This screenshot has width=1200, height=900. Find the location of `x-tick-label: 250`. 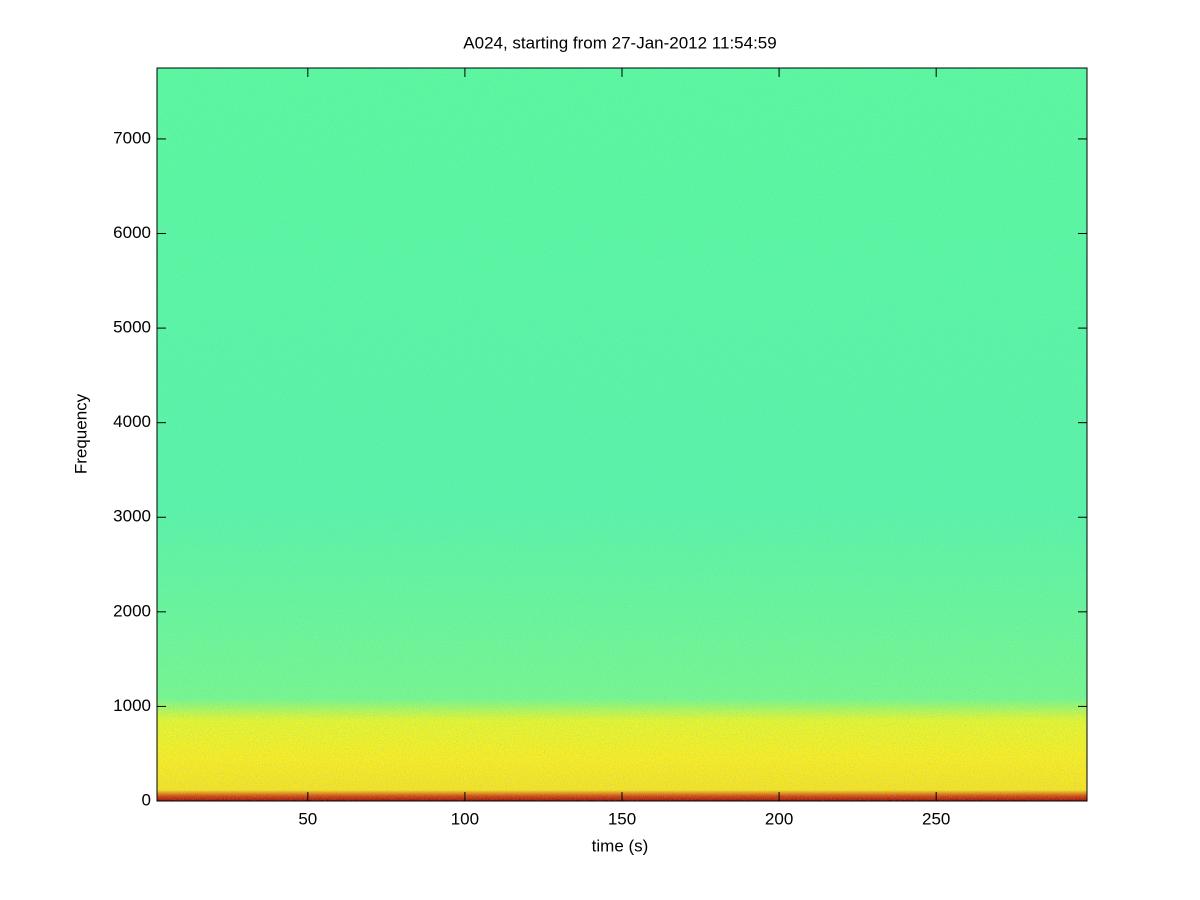

x-tick-label: 250 is located at coordinates (936, 818).